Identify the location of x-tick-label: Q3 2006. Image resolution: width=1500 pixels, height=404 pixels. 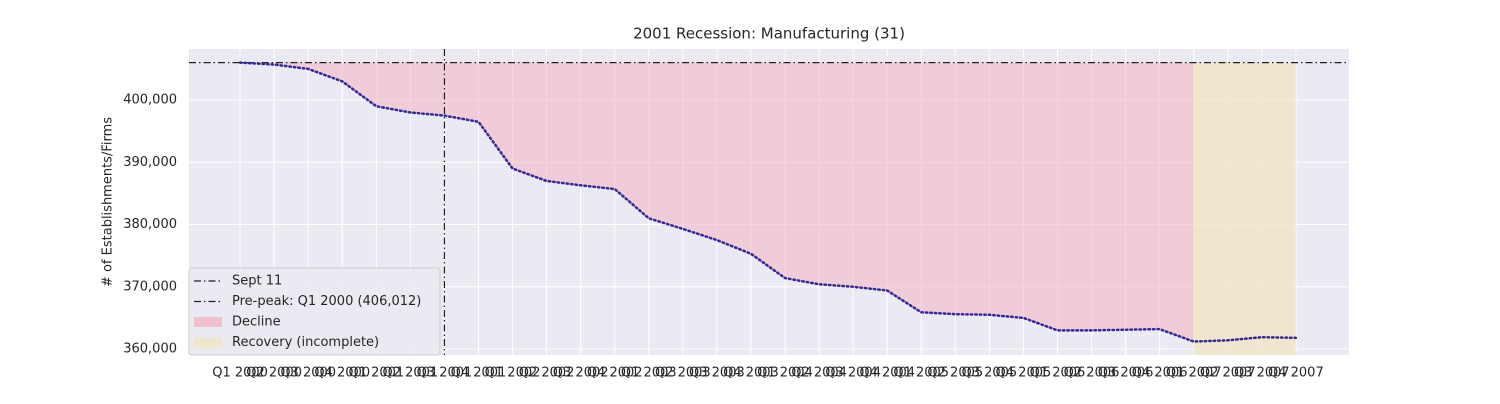
(1126, 373).